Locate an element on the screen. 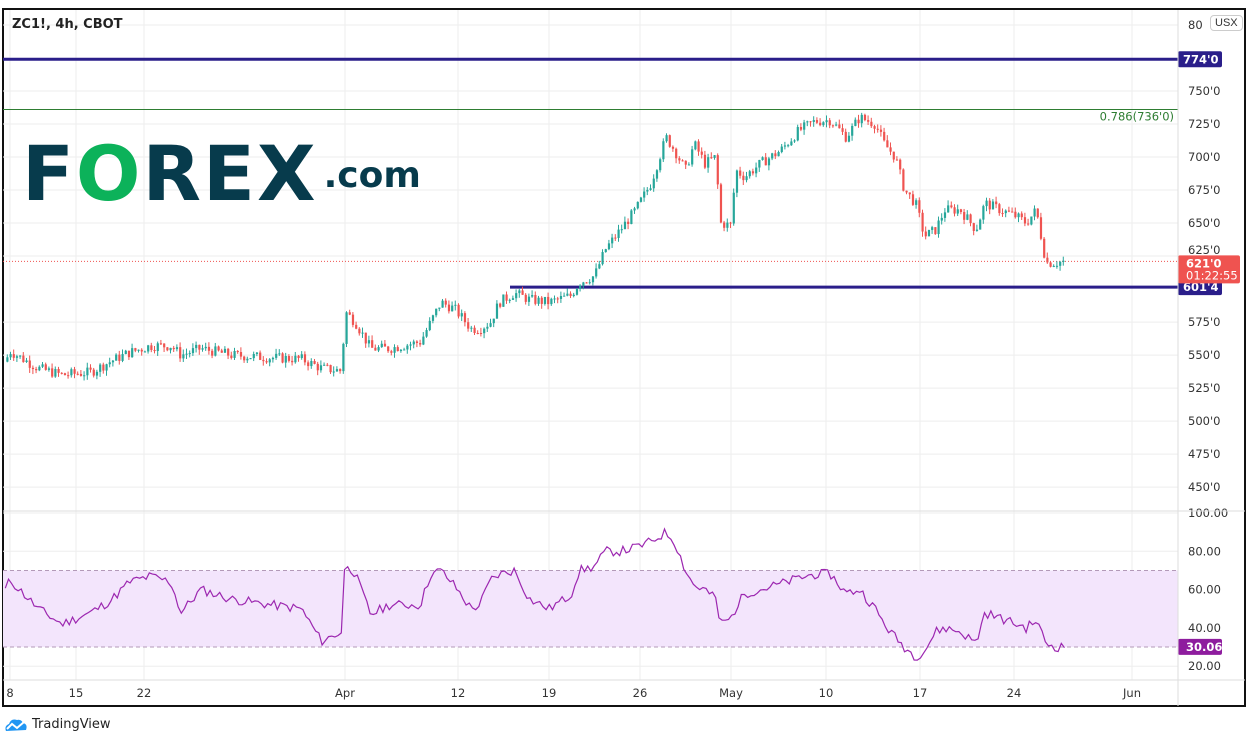 This screenshot has height=745, width=1253. fibonacci-label: 0.786(736'0) is located at coordinates (1137, 116).